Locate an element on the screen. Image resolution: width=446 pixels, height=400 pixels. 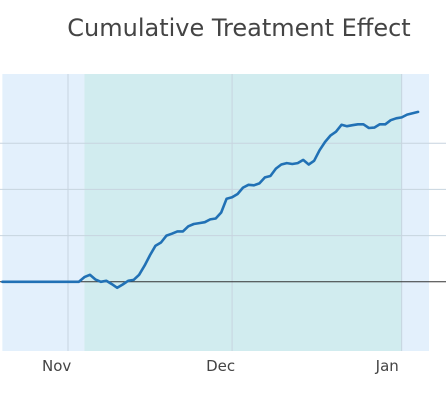
x-tick-label-nov: Nov is located at coordinates (56, 366).